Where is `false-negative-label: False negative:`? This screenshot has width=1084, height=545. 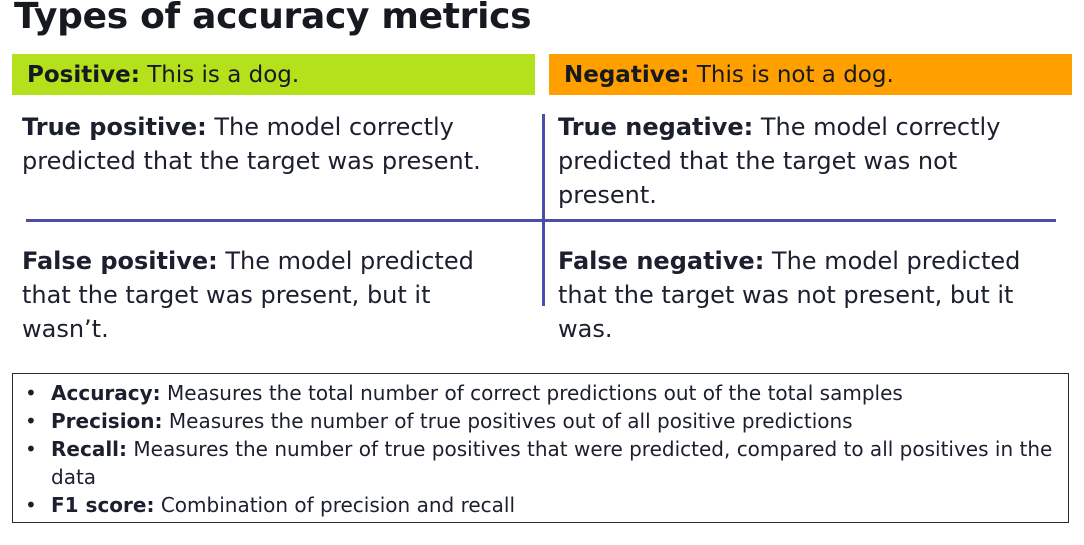
false-negative-label: False negative: is located at coordinates (661, 261).